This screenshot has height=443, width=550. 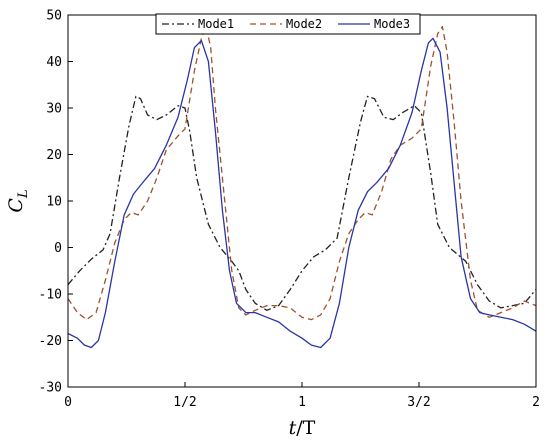 I want to click on x-tick-label: 1/2, so click(x=184, y=402).